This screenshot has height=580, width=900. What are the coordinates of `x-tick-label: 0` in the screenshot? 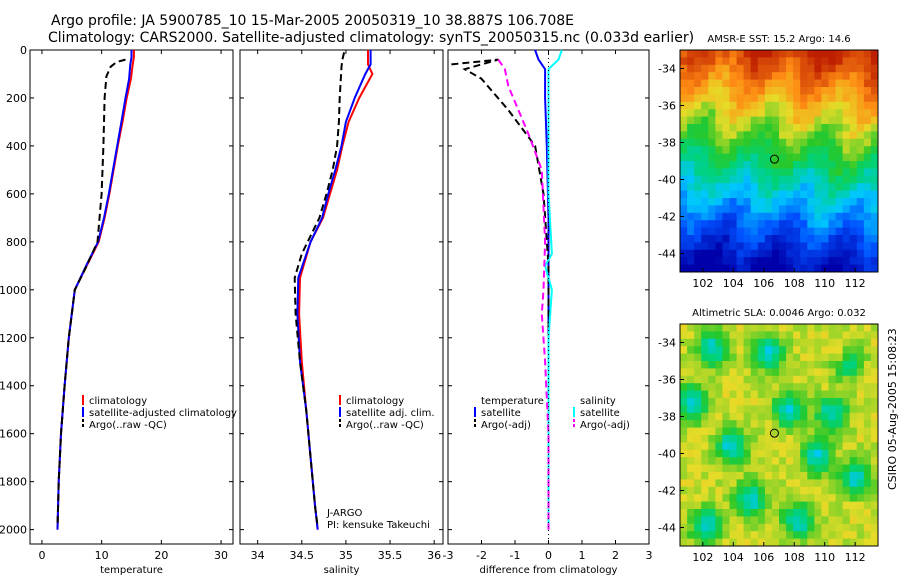 It's located at (41, 555).